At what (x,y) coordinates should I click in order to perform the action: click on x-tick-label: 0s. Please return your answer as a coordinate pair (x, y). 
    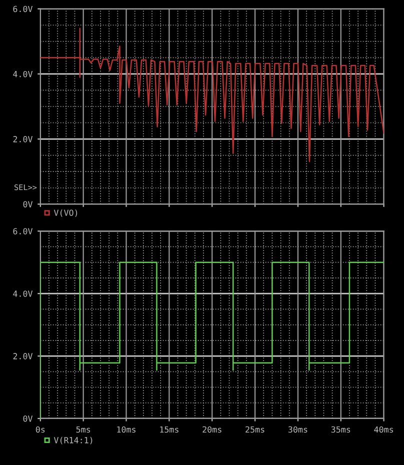
    Looking at the image, I should click on (40, 429).